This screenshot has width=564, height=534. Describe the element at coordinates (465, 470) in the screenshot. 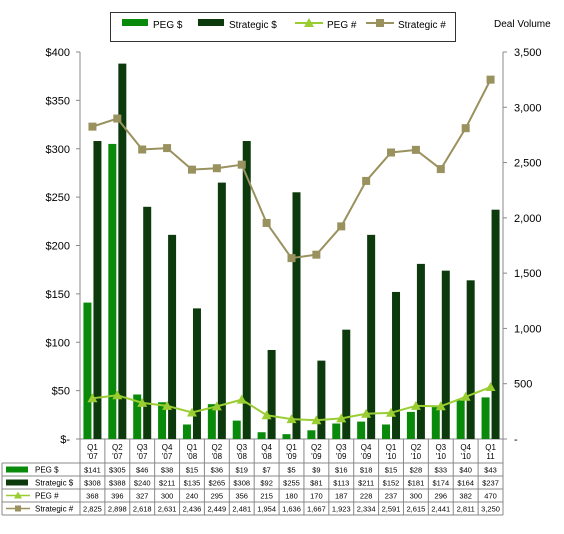

I see `table-cell-peg--15: $40` at that location.